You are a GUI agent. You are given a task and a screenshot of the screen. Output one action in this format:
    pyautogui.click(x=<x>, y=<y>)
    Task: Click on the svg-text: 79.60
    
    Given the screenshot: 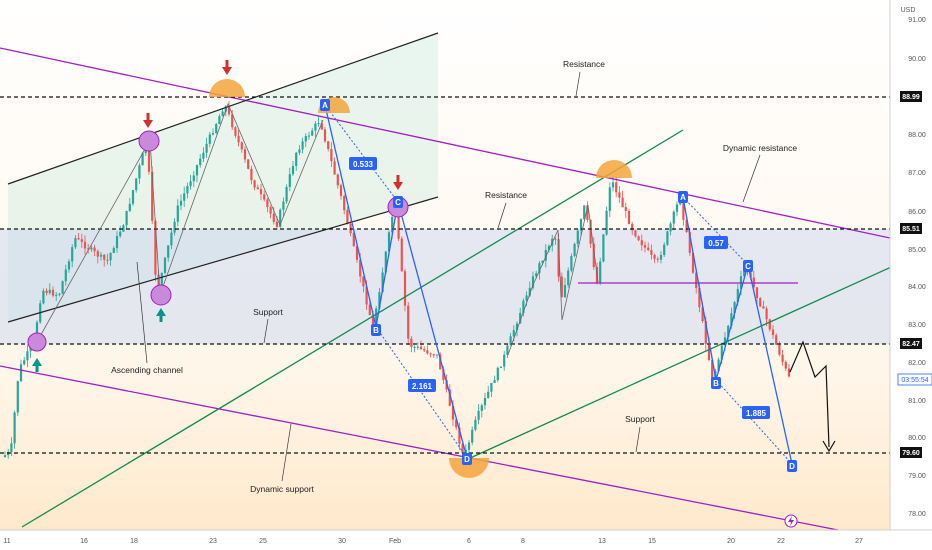 What is the action you would take?
    pyautogui.click(x=911, y=453)
    